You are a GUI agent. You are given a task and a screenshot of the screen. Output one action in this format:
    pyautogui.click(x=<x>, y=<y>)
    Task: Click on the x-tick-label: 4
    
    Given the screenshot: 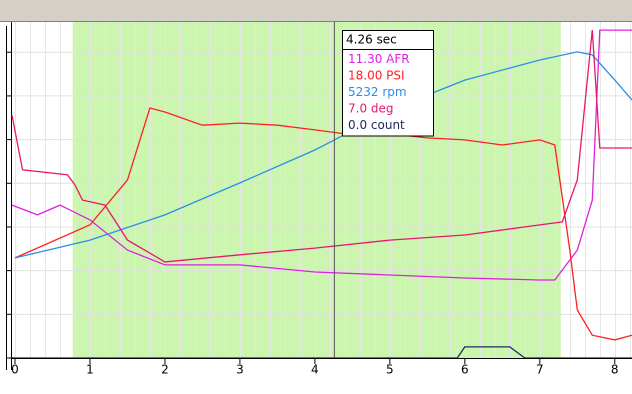 What is the action you would take?
    pyautogui.click(x=315, y=370)
    